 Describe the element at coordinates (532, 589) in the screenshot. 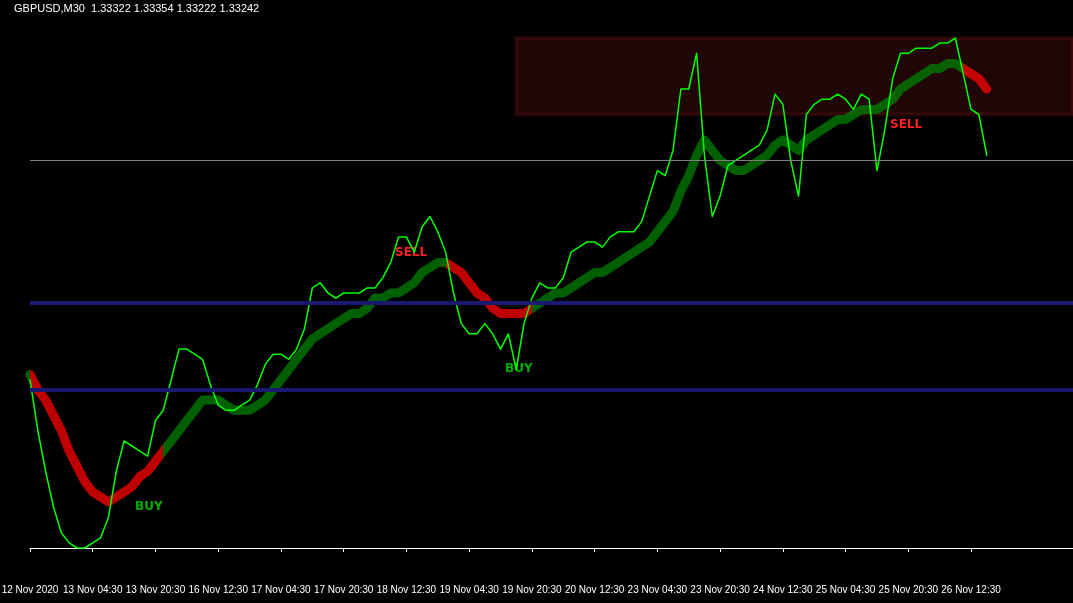

I see `x-tick-label: 19 Nov 20:30` at that location.